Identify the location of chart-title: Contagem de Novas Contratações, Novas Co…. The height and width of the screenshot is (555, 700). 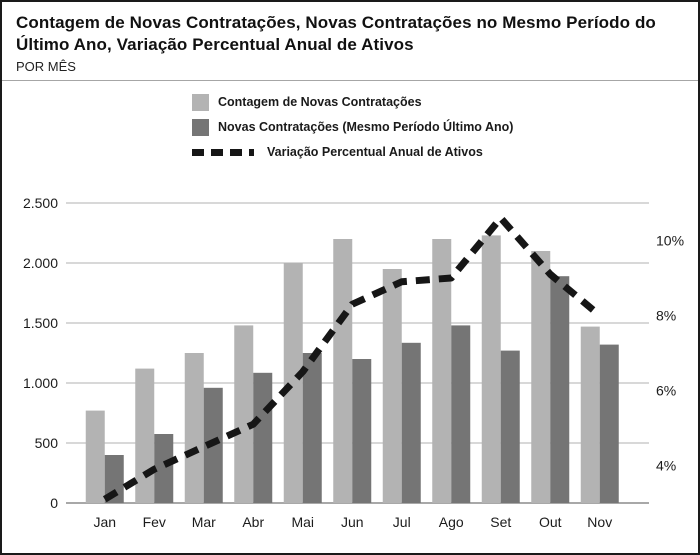
(336, 34).